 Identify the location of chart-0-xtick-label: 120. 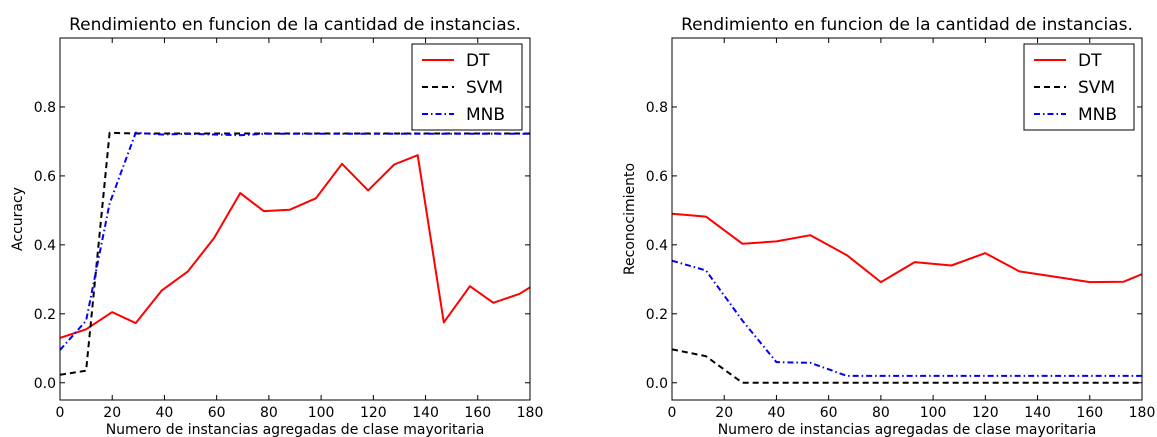
(373, 413).